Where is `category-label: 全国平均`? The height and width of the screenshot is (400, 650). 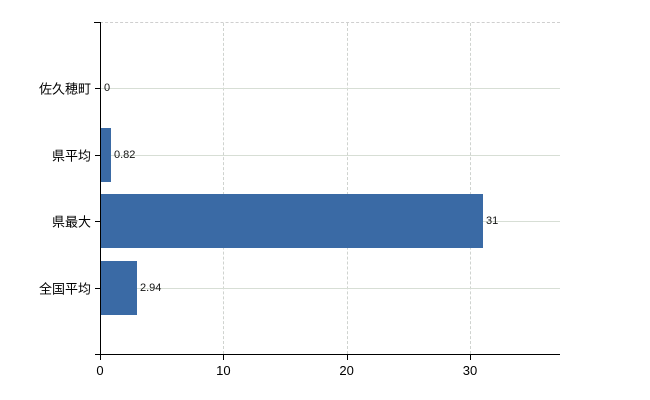 category-label: 全国平均 is located at coordinates (64, 289).